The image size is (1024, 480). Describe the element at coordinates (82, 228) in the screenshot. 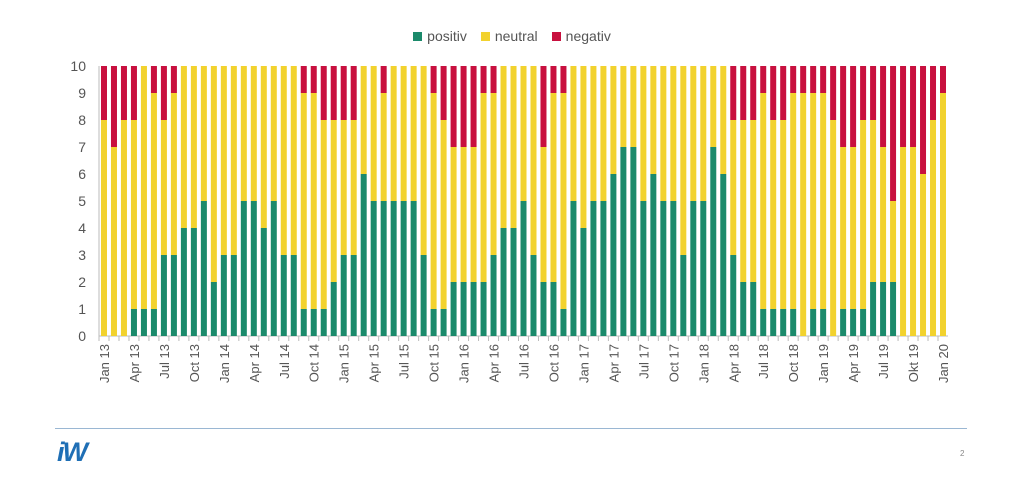

I see `y-tick-label: 4` at that location.